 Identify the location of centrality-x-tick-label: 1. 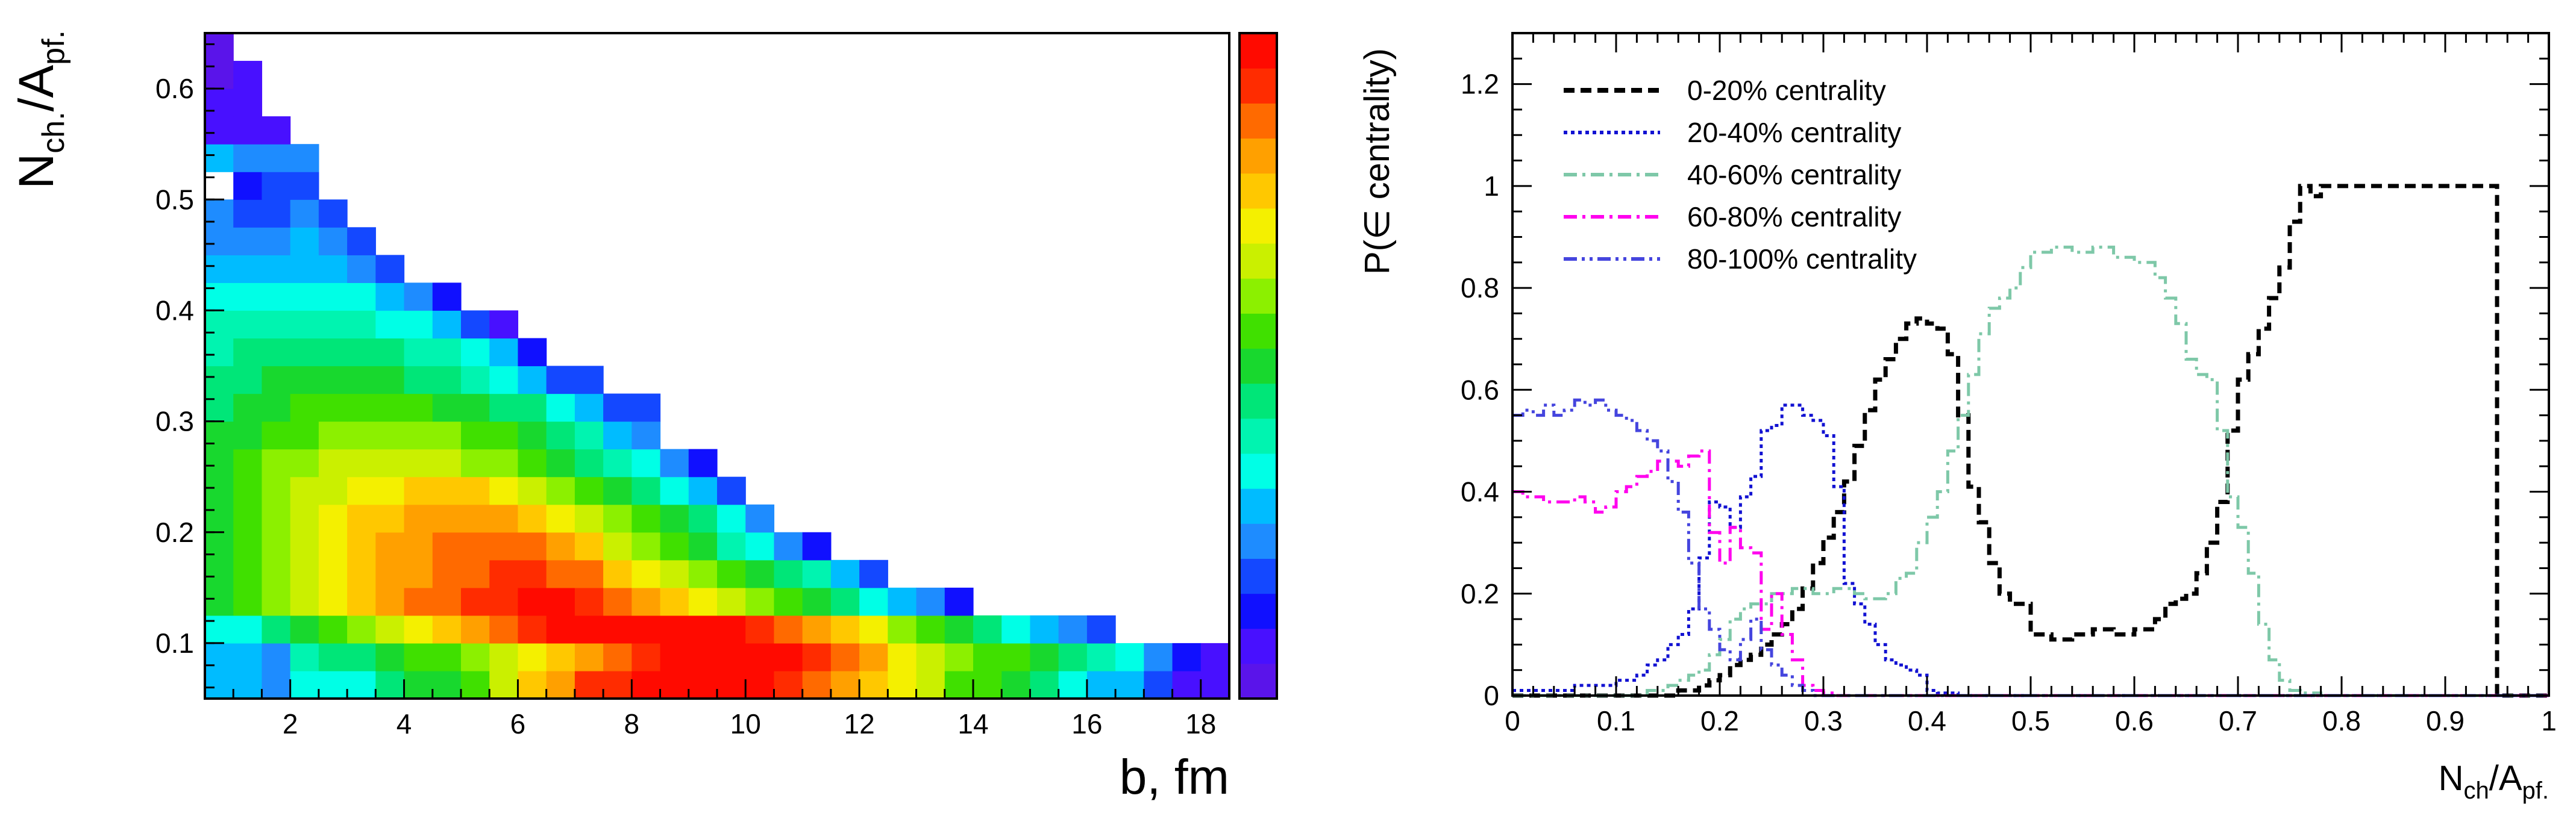
(2549, 721).